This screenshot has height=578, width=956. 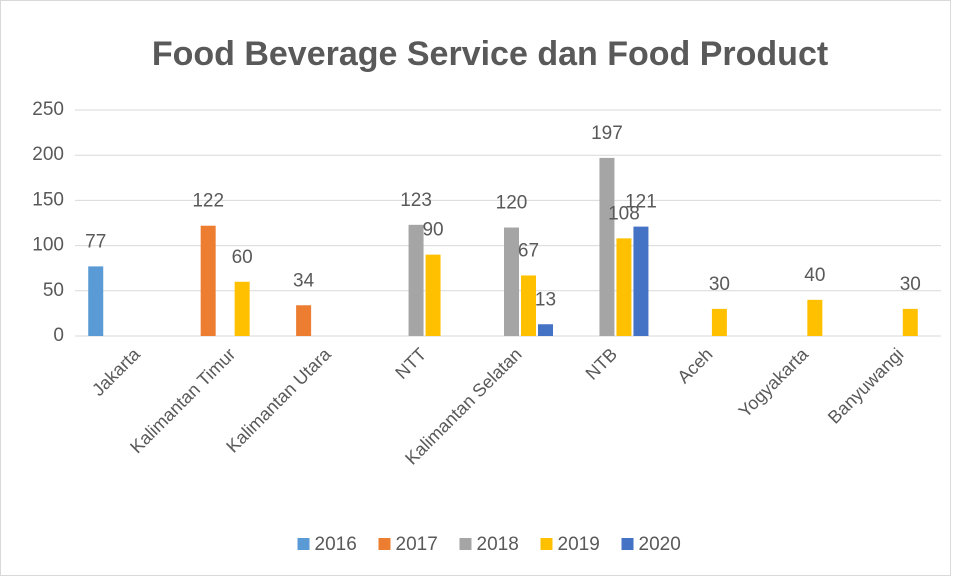 I want to click on data-label: 123, so click(x=416, y=200).